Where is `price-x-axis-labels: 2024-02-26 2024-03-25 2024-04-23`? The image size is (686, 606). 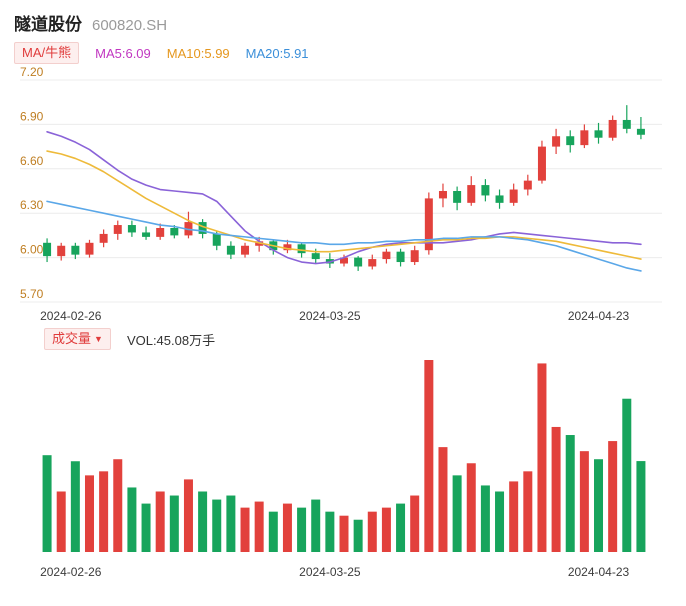
price-x-axis-labels: 2024-02-26 2024-03-25 2024-04-23 is located at coordinates (334, 316).